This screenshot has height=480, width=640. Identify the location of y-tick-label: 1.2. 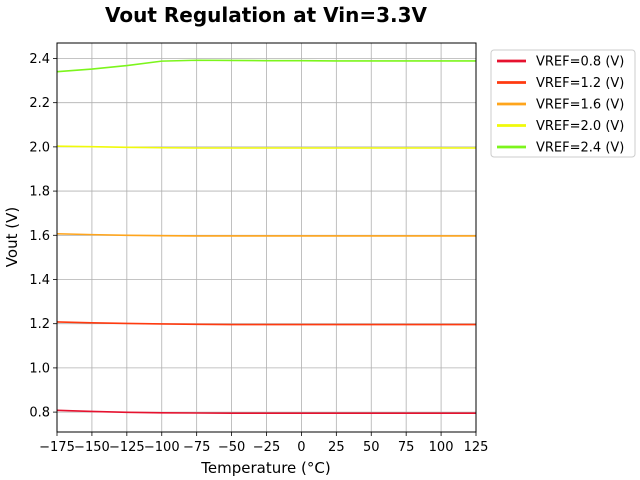
(39, 324).